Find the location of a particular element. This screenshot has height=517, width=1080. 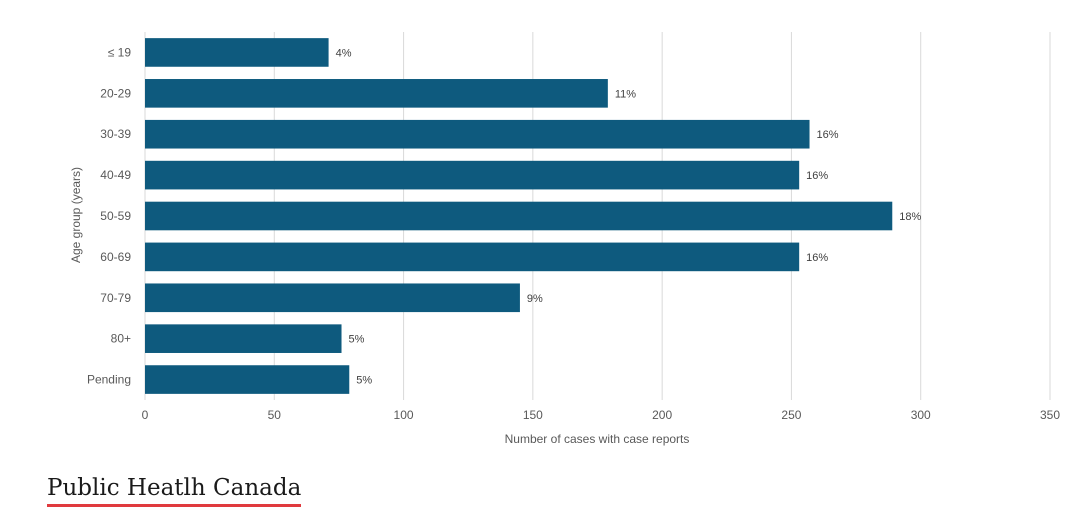

y-axis-title: Age group (years) is located at coordinates (76, 215).